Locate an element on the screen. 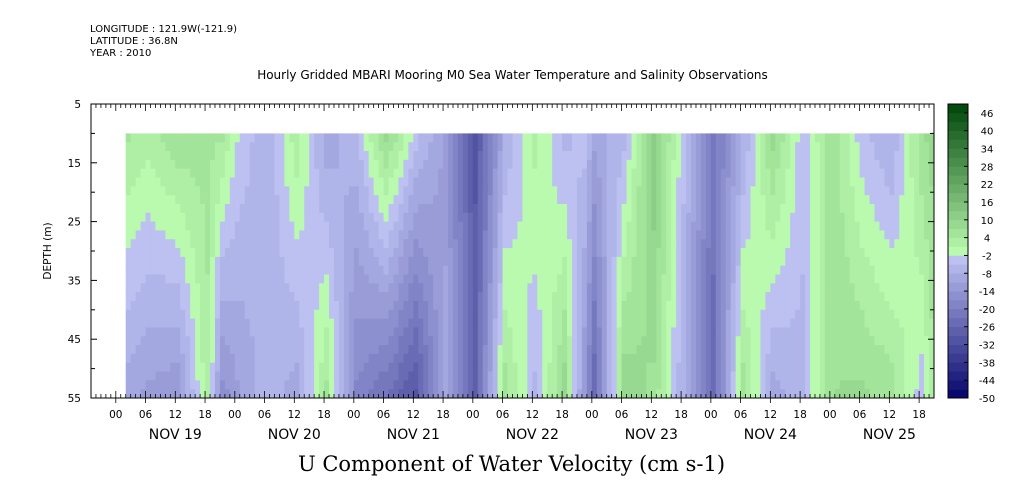 Image resolution: width=1009 pixels, height=504 pixels. y-tick-label: 25 is located at coordinates (74, 223).